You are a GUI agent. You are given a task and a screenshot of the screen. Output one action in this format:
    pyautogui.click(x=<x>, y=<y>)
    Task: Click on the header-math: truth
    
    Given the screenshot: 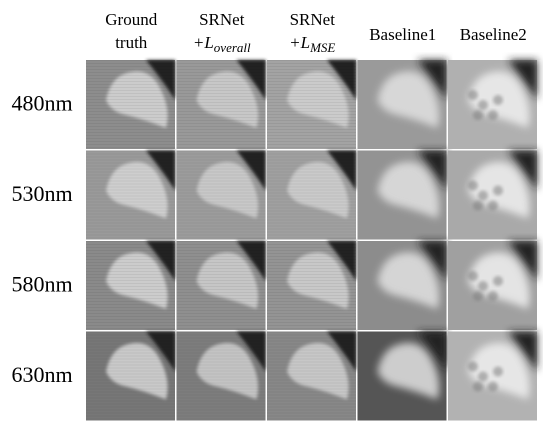 What is the action you would take?
    pyautogui.click(x=131, y=42)
    